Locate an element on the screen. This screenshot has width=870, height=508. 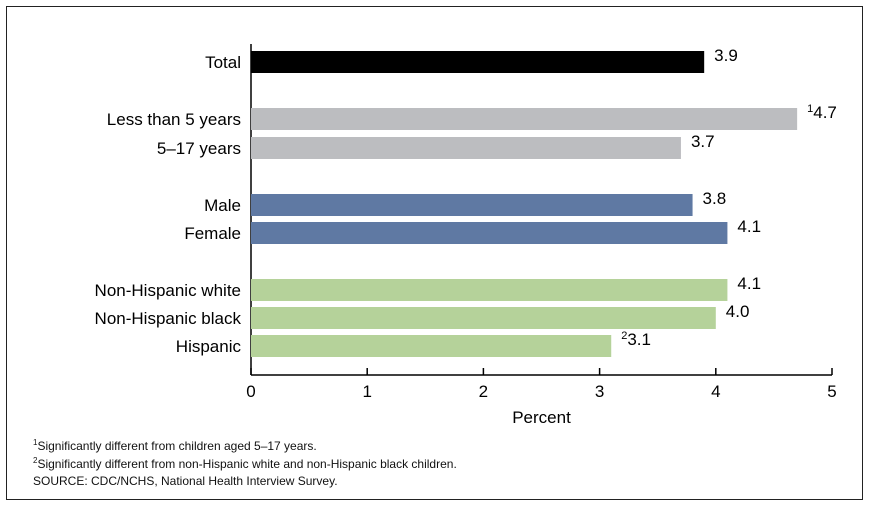
data-label: 14.7 is located at coordinates (822, 112).